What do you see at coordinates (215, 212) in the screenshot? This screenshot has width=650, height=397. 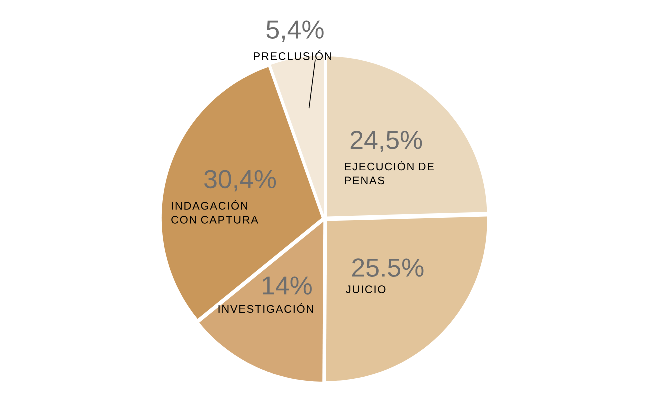 I see `slice-label: INDAGACIÓN CON CAPTURA` at bounding box center [215, 212].